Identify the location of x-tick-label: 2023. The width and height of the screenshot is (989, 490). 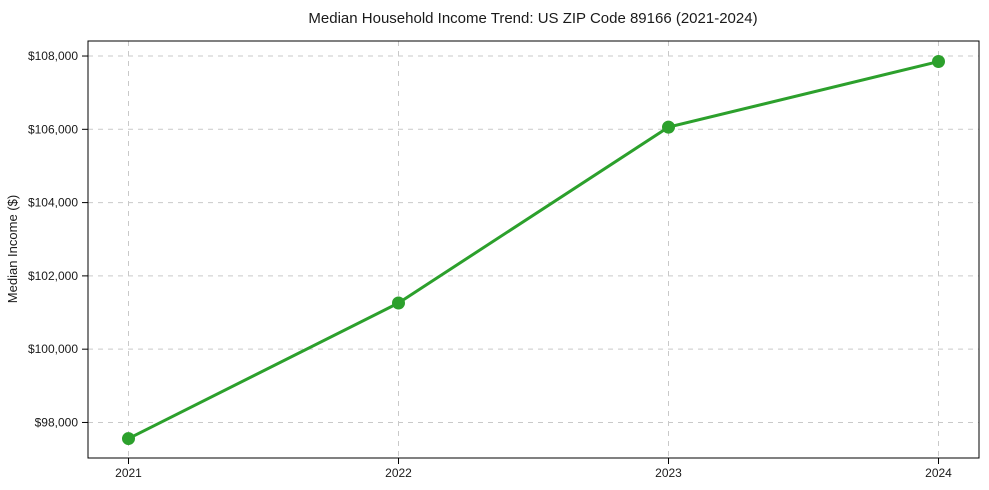
(668, 473).